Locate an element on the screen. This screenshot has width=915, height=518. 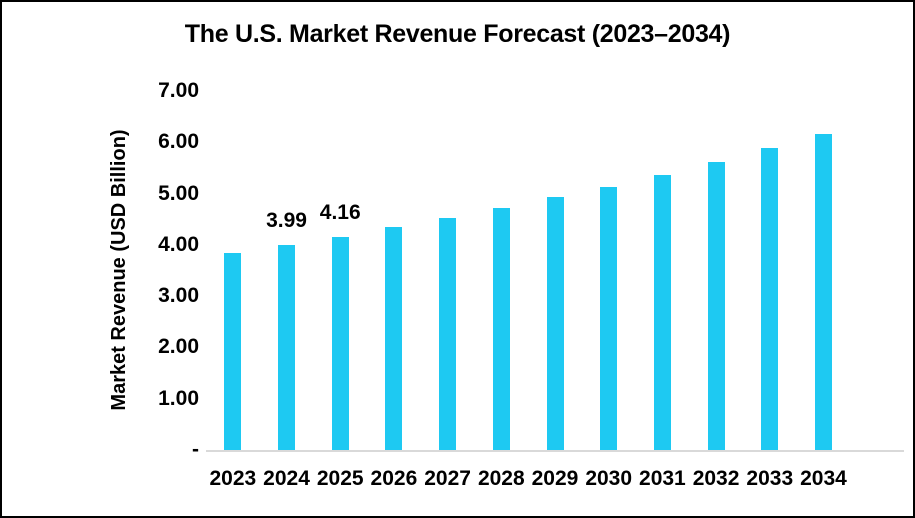
data-label-2024: 3.99 is located at coordinates (286, 221).